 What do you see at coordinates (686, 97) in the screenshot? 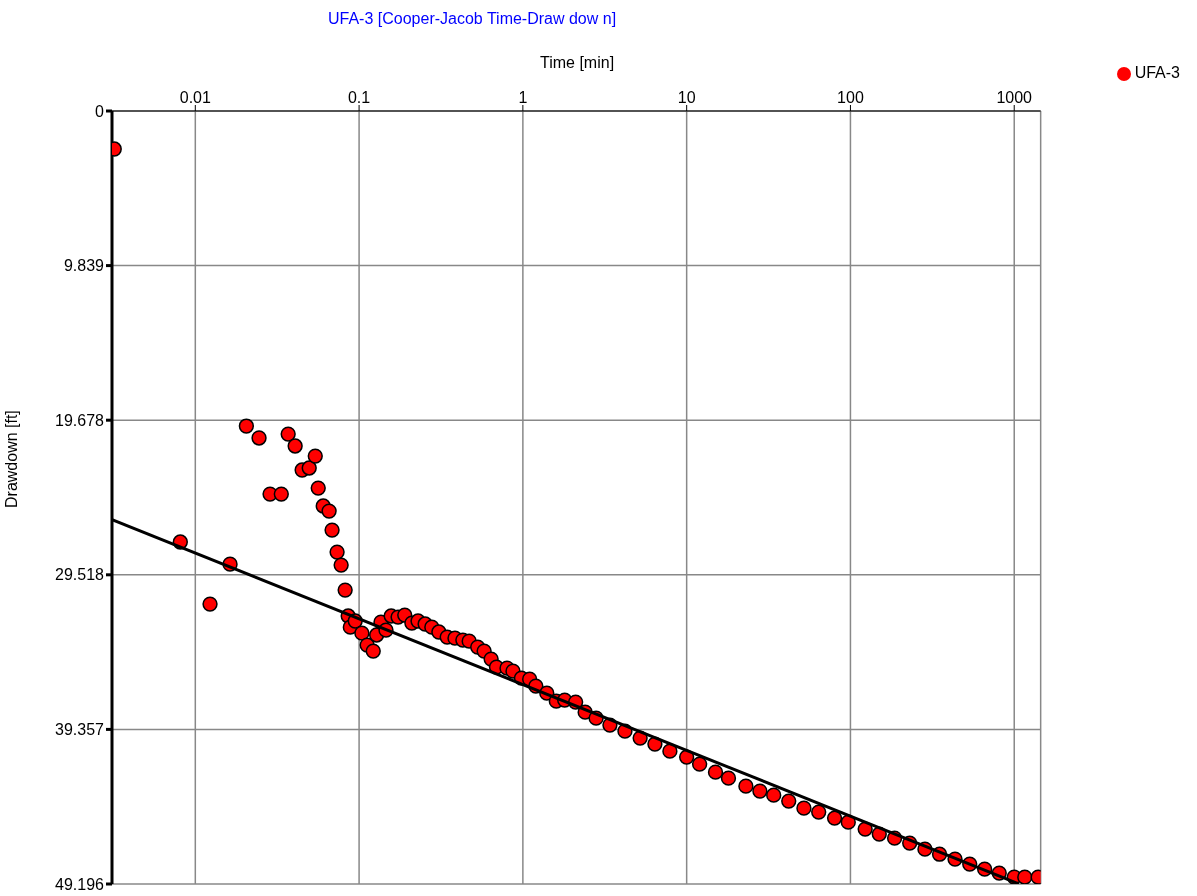
I see `x-tick-label: 10` at bounding box center [686, 97].